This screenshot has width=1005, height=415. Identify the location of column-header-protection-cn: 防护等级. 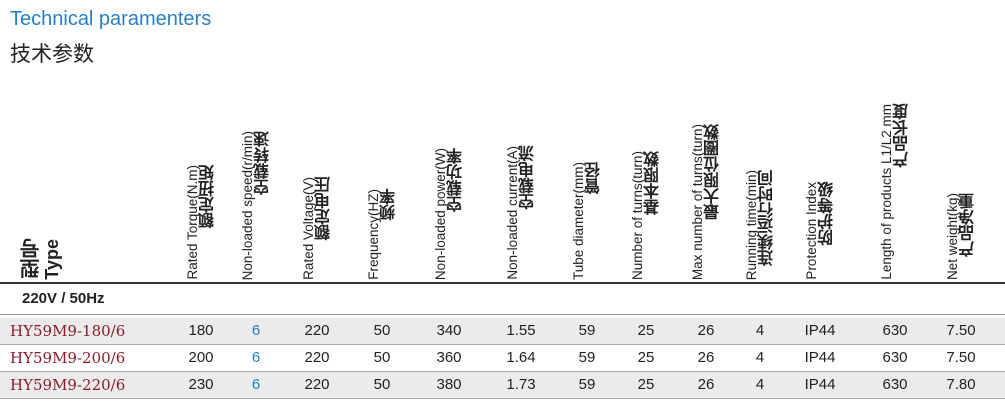
(827, 214).